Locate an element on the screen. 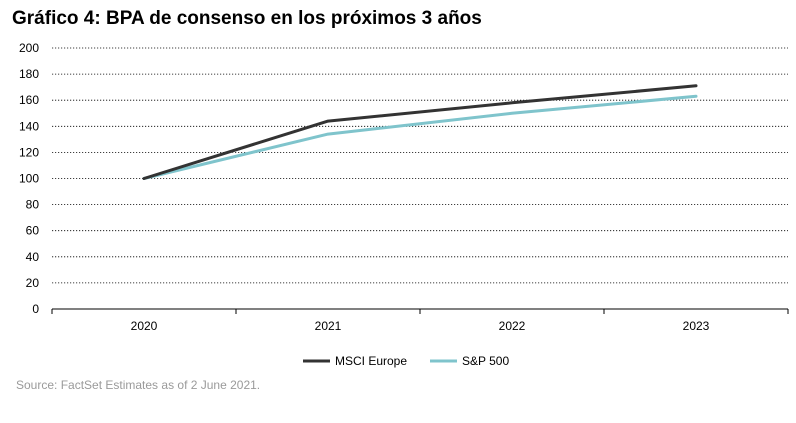 The height and width of the screenshot is (423, 796). legend-label: MSCI Europe is located at coordinates (371, 361).